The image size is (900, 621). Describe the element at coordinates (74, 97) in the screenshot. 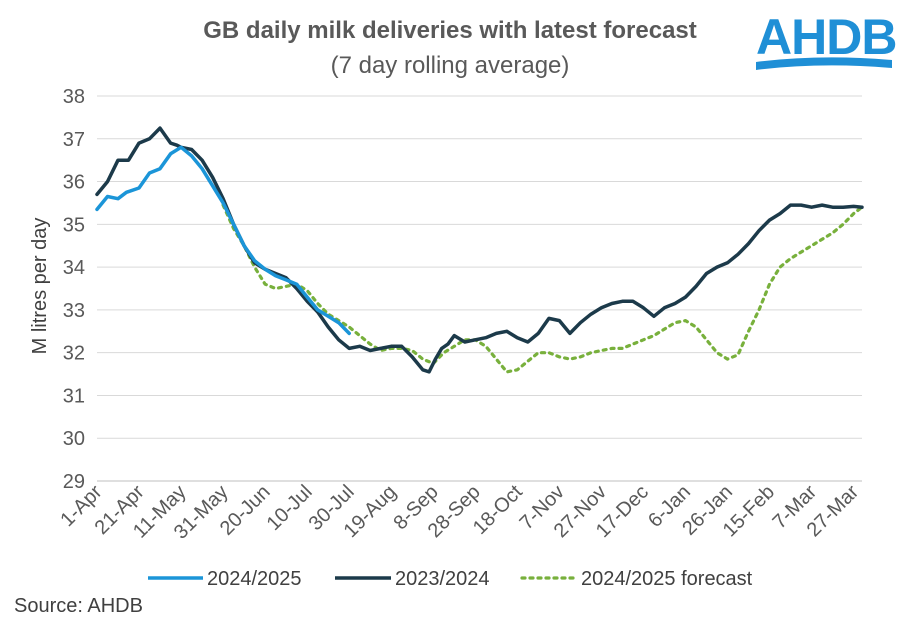

I see `y-tick-label: 38` at that location.